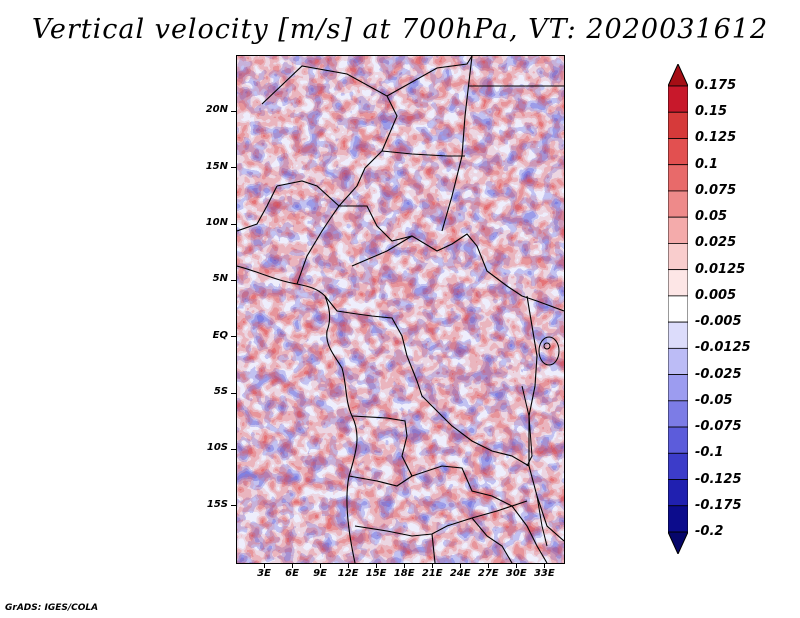  Describe the element at coordinates (540, 441) in the screenshot. I see `lakes` at that location.